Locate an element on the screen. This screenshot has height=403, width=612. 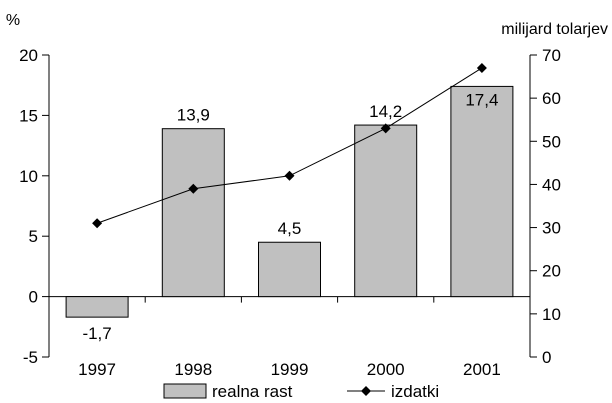
y-left-tick-label: 15 is located at coordinates (28, 115).